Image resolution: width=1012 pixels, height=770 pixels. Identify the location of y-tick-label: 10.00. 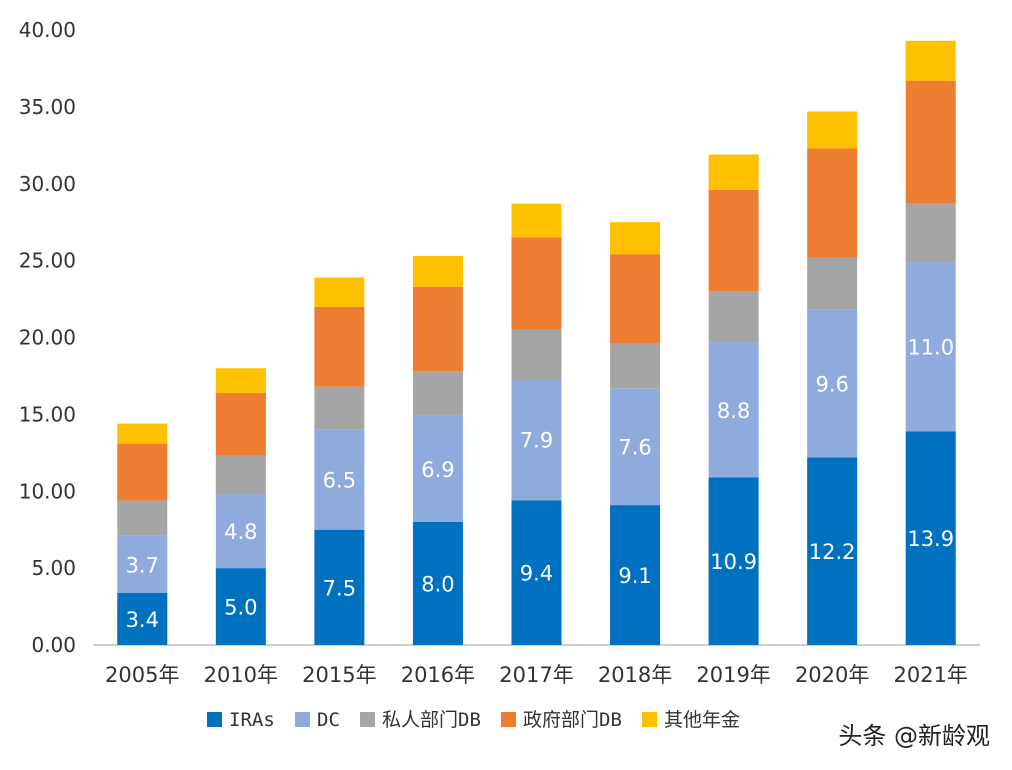
(47, 491).